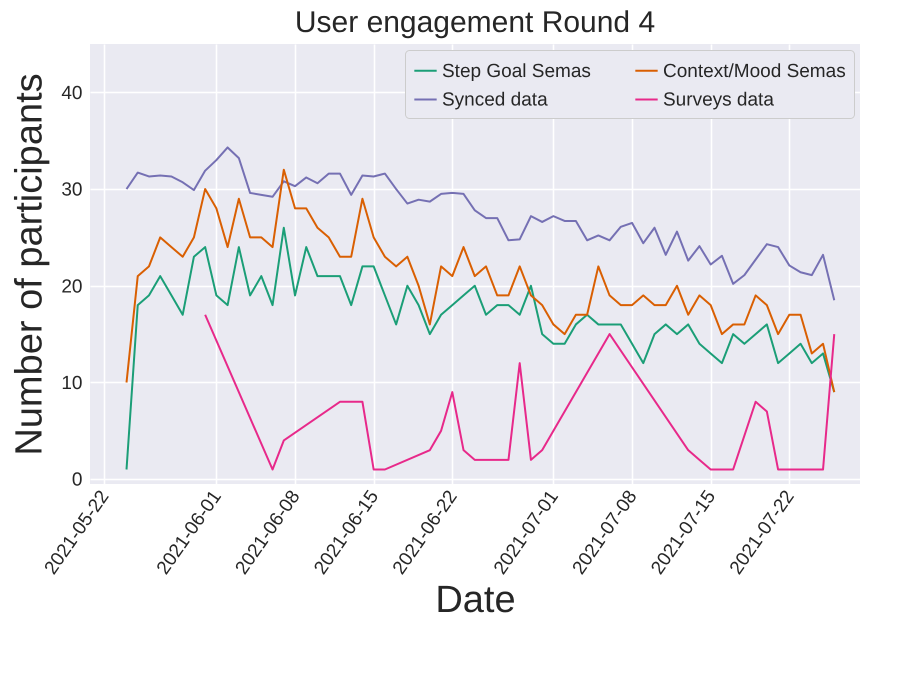 The height and width of the screenshot is (687, 904). What do you see at coordinates (71, 287) in the screenshot?
I see `y-tick-label: 20` at bounding box center [71, 287].